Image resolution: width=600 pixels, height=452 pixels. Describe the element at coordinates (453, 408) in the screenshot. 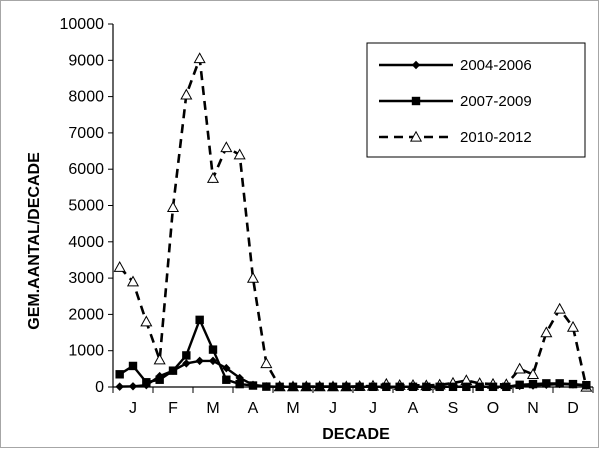

I see `x-tick-label-S: S` at that location.